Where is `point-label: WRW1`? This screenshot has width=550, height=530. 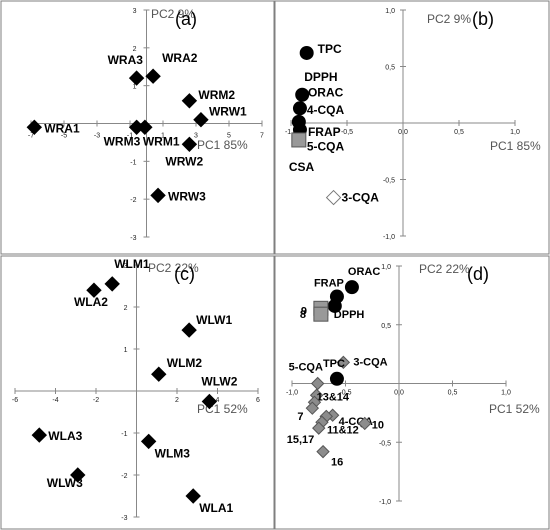 point-label: WRW1 is located at coordinates (228, 112).